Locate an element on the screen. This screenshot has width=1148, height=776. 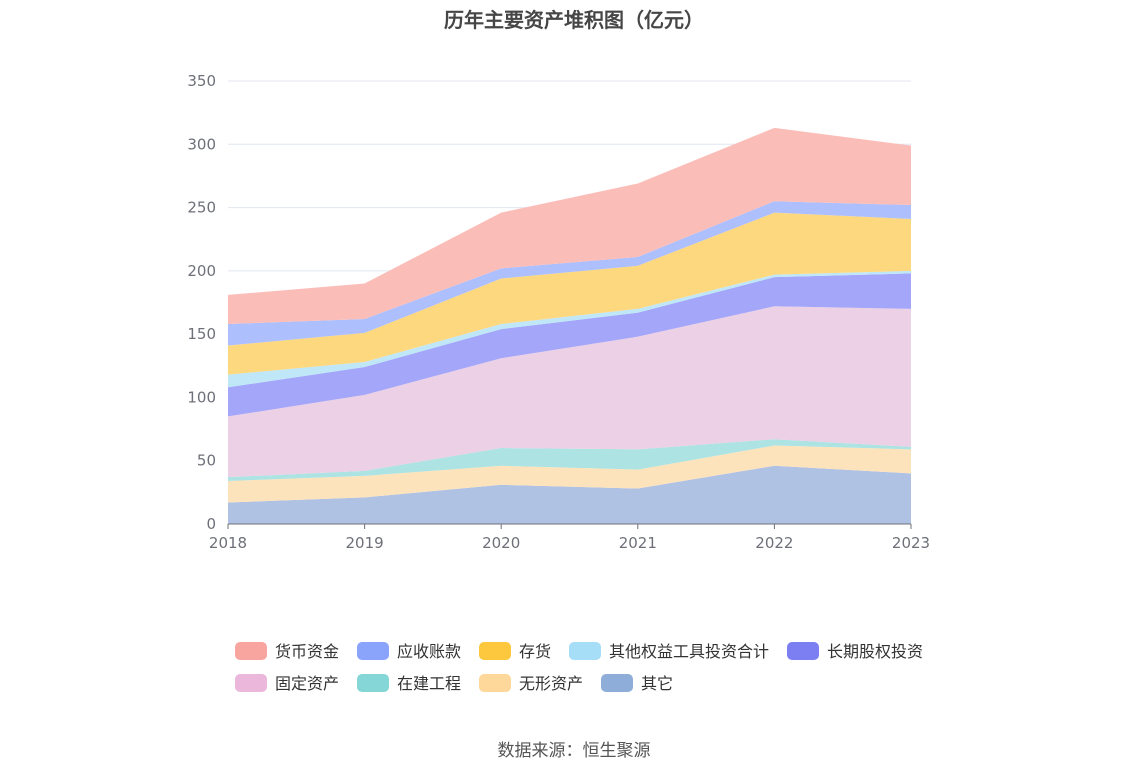
legend-item: 货币资金 is located at coordinates (287, 651).